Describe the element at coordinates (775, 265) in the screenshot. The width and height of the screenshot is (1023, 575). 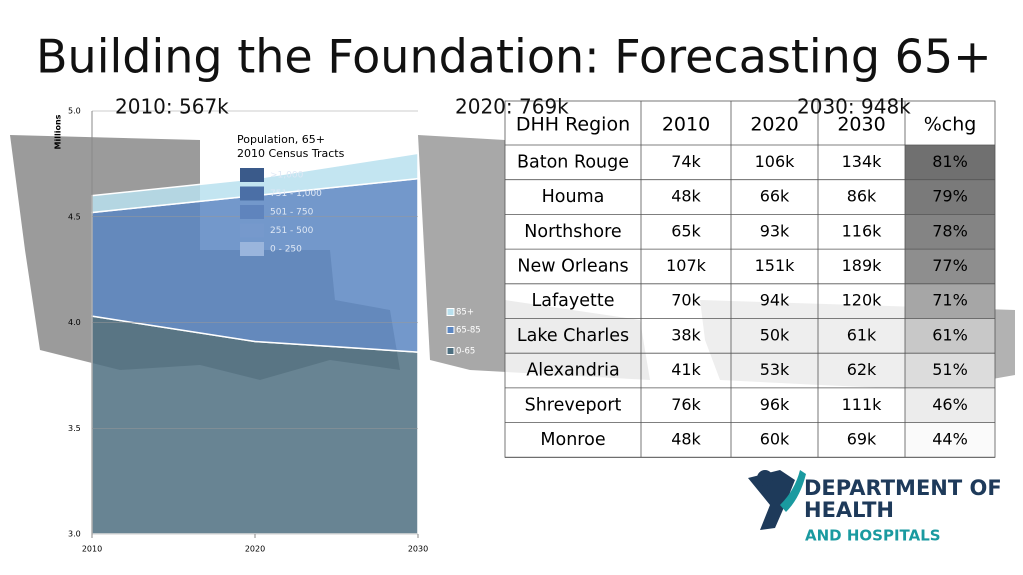
I see `table-cell: 151k` at that location.